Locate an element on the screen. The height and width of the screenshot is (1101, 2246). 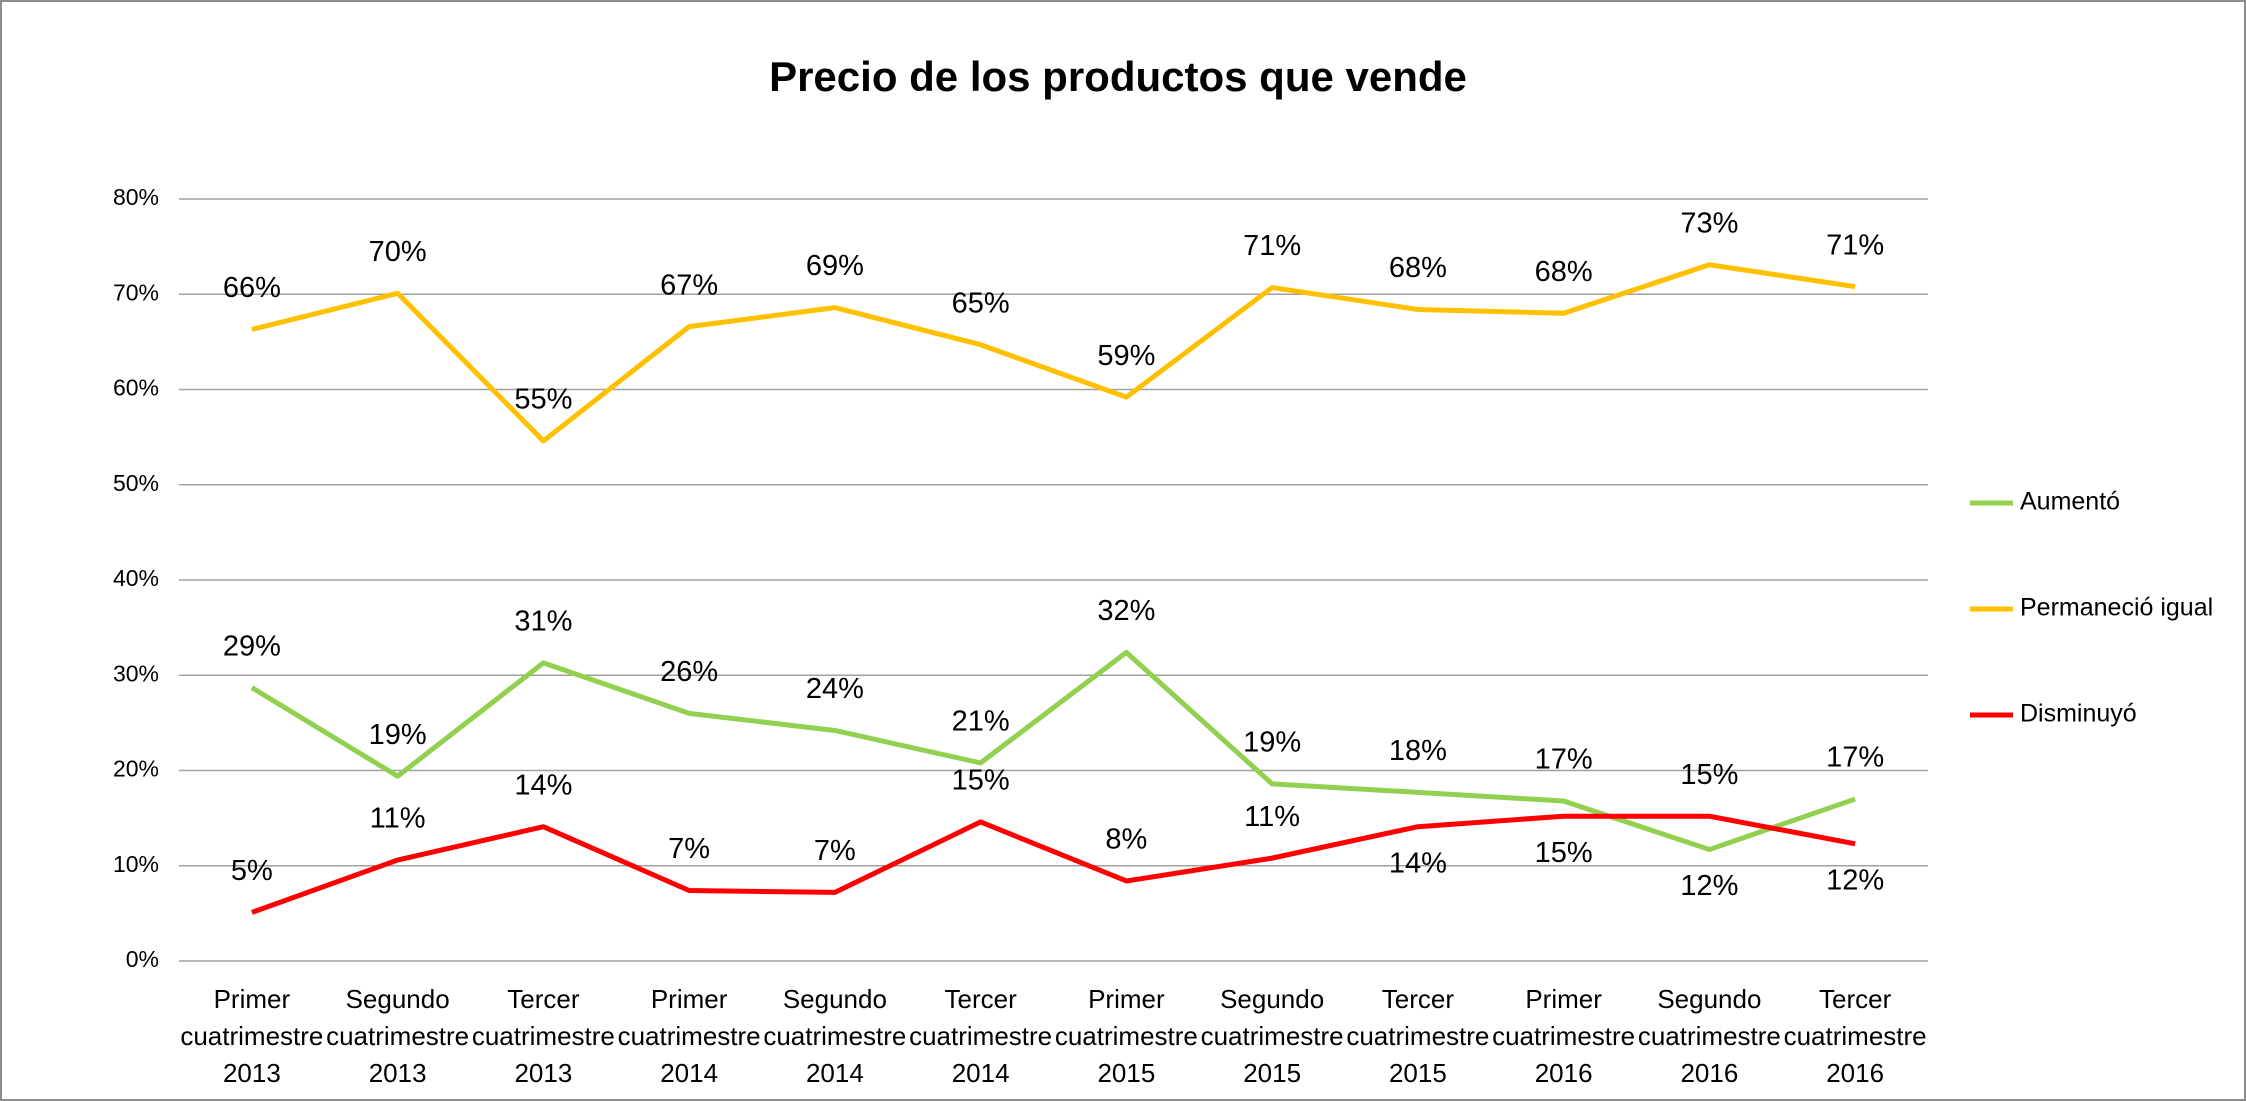
y-tick-label: 30% is located at coordinates (136, 673).